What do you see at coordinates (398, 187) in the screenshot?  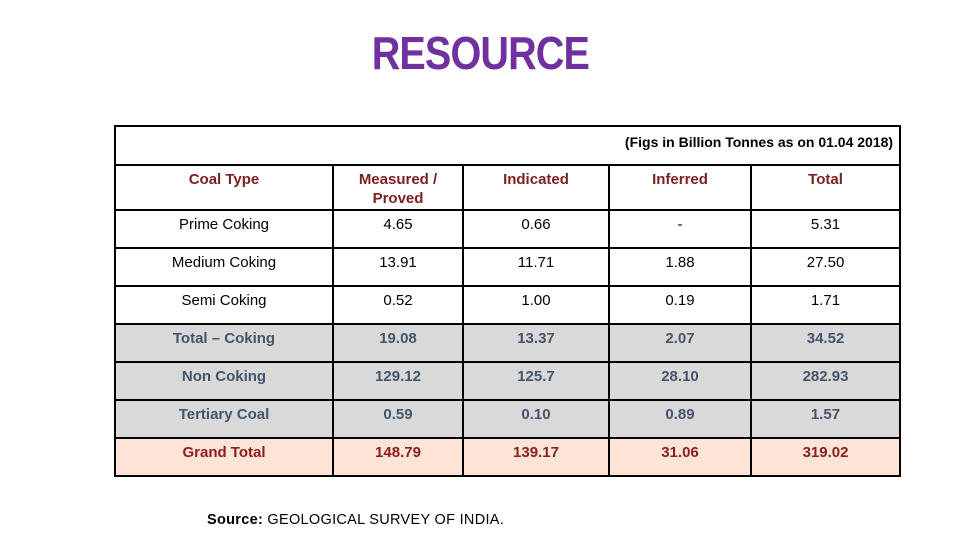 I see `column-header-measured-proved: Measured / Proved` at bounding box center [398, 187].